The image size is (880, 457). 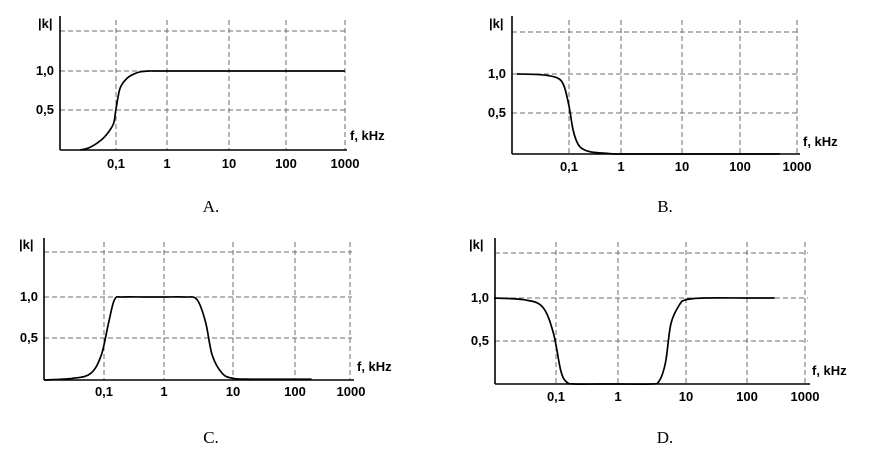 I want to click on panel-caption: C., so click(x=211, y=437).